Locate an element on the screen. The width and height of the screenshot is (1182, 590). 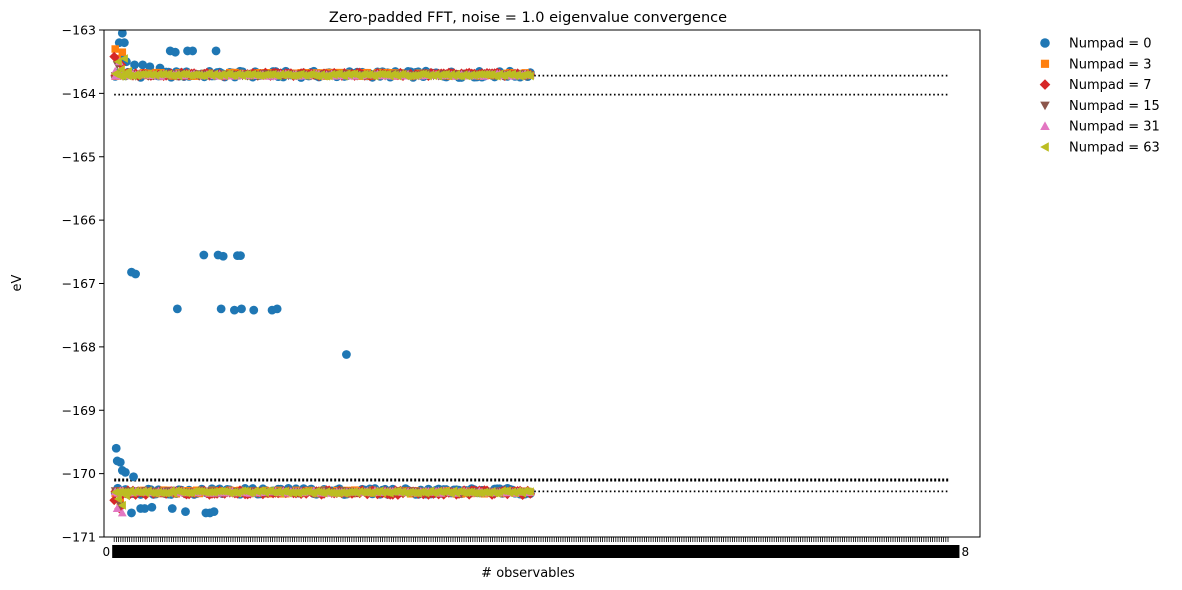
x-tick-labels-overlap is located at coordinates (536, 551).